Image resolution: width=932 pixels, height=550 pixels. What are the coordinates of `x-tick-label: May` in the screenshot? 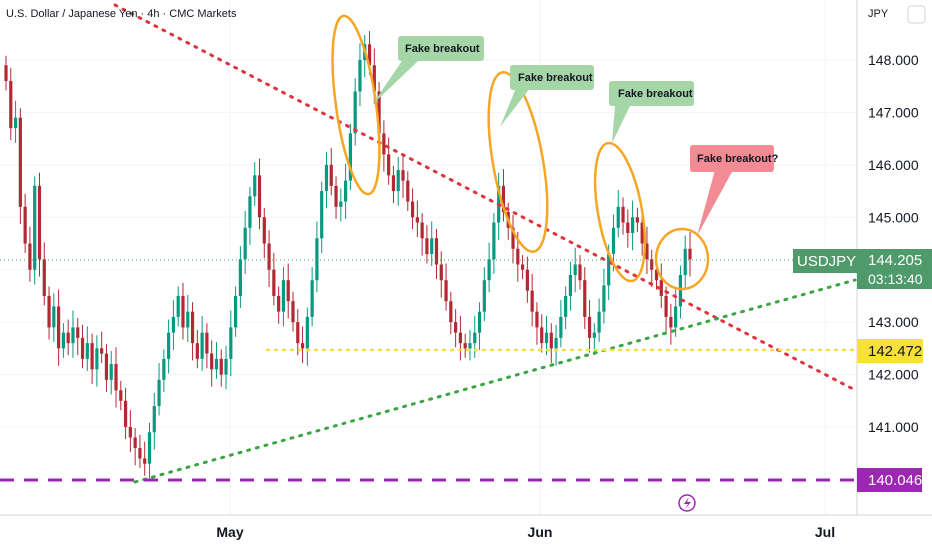 It's located at (229, 532).